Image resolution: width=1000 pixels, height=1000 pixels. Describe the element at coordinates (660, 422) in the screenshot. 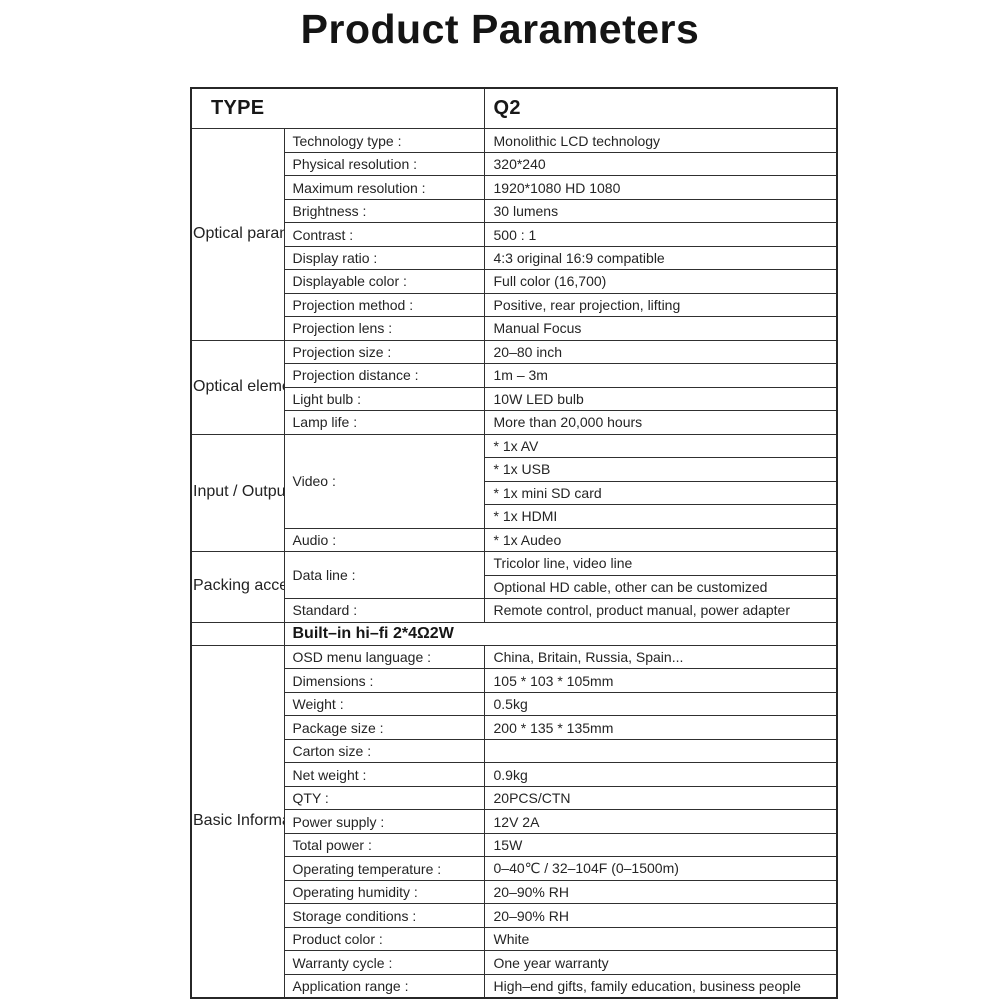

I see `param-value: More than 20,000 hours` at that location.